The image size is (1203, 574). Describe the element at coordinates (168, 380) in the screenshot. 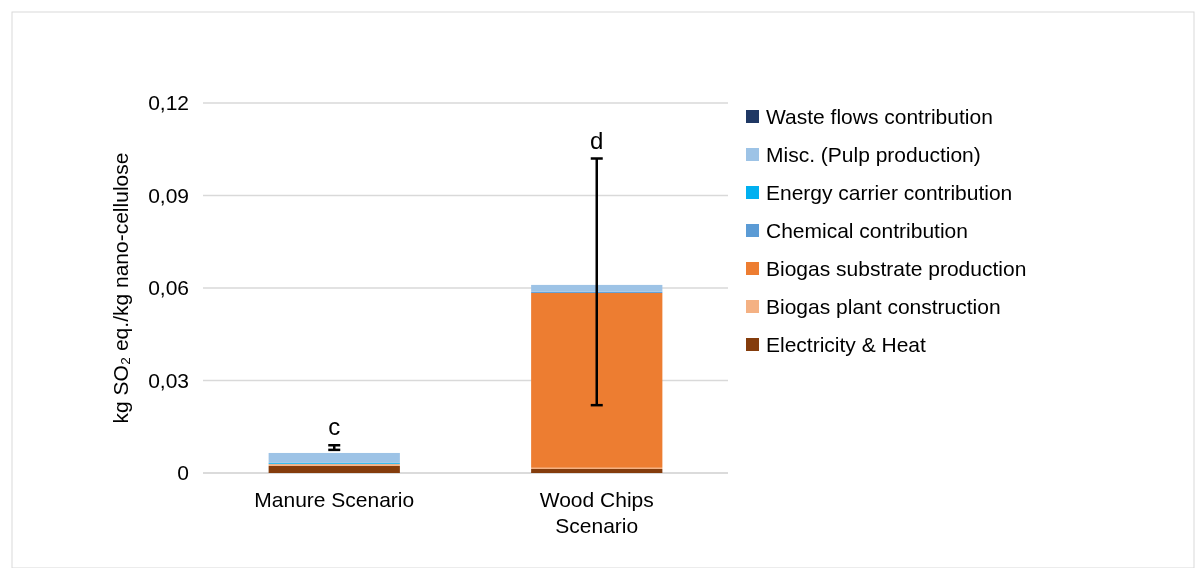

I see `y-tick-label: 0,03` at that location.